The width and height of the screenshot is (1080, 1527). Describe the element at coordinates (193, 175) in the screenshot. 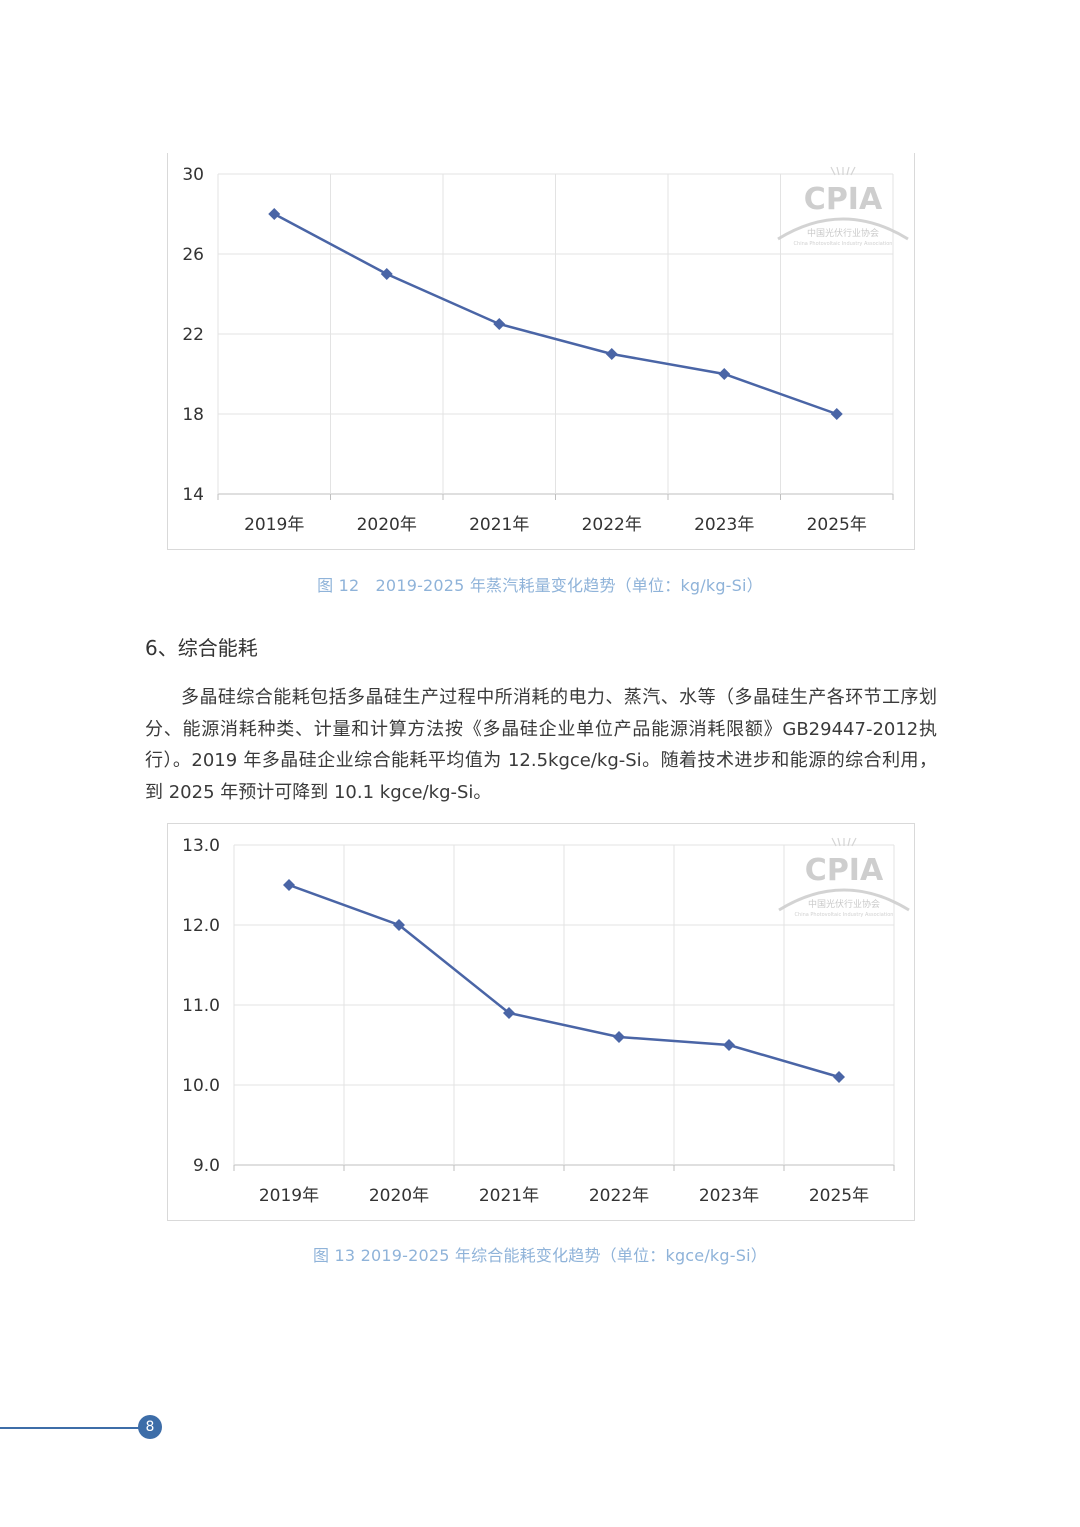

I see `y-tick-label: 30` at that location.